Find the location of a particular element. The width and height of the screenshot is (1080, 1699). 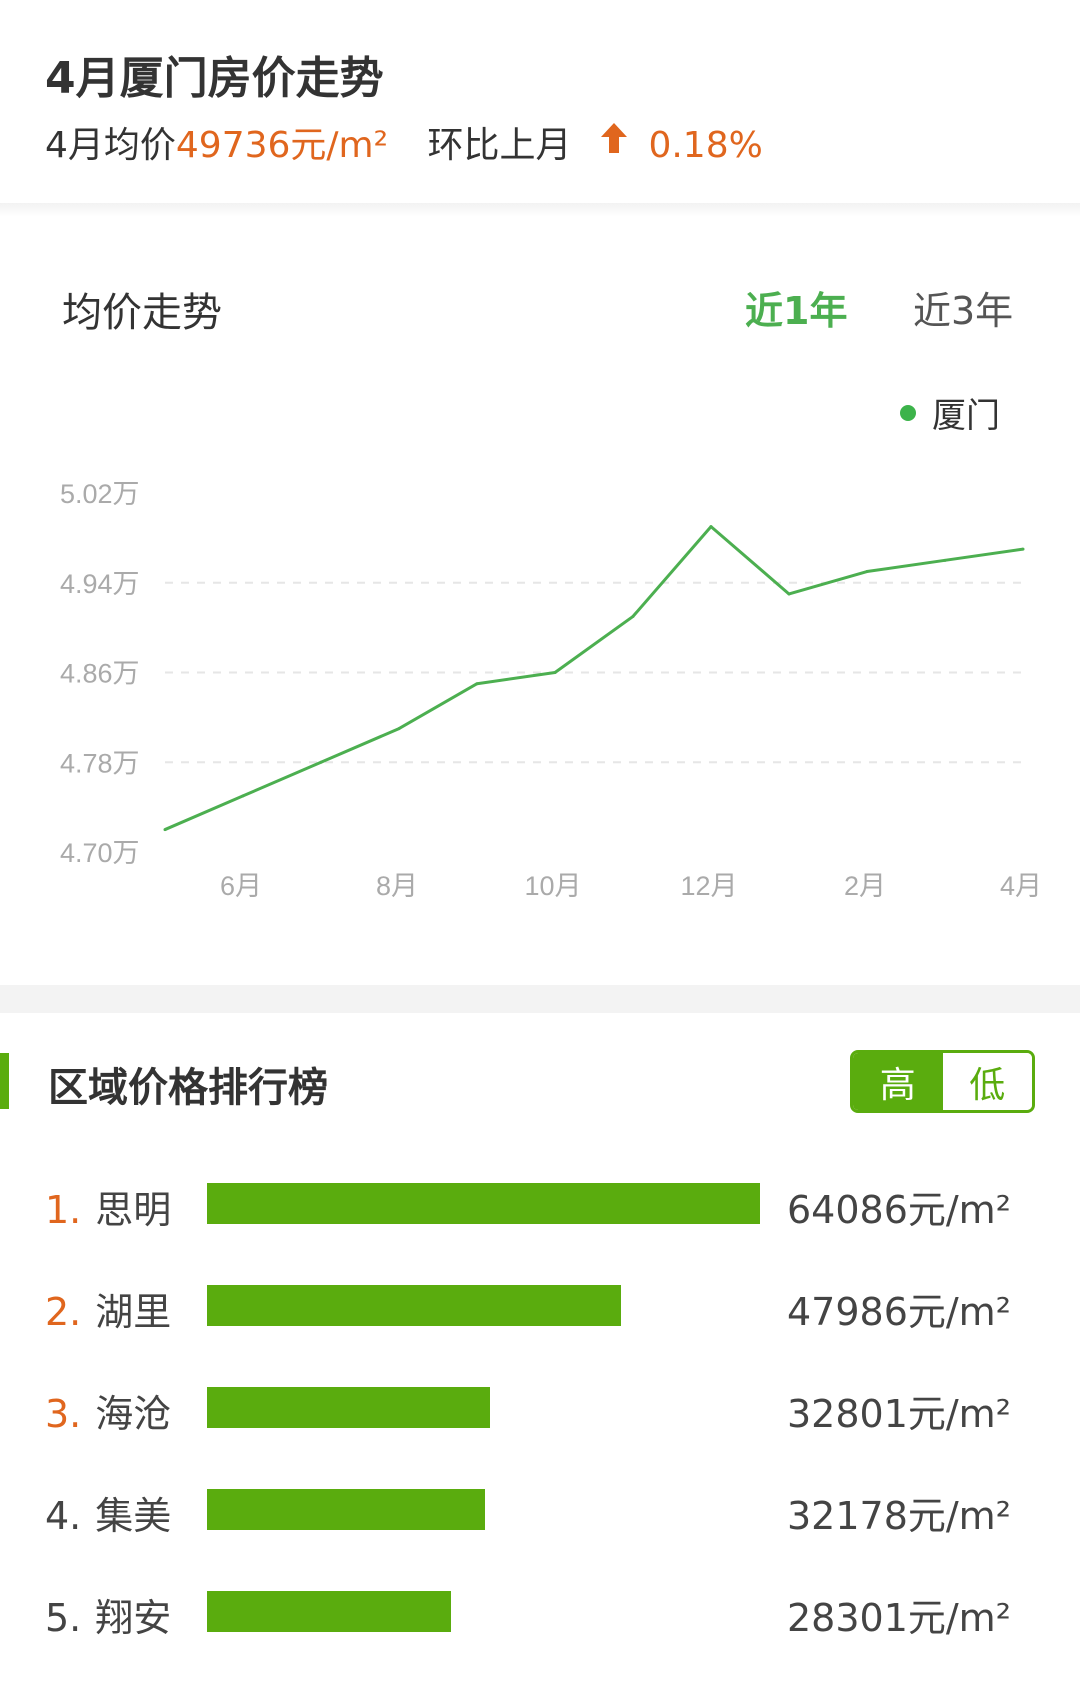

district-name: 翔安 is located at coordinates (133, 1618).